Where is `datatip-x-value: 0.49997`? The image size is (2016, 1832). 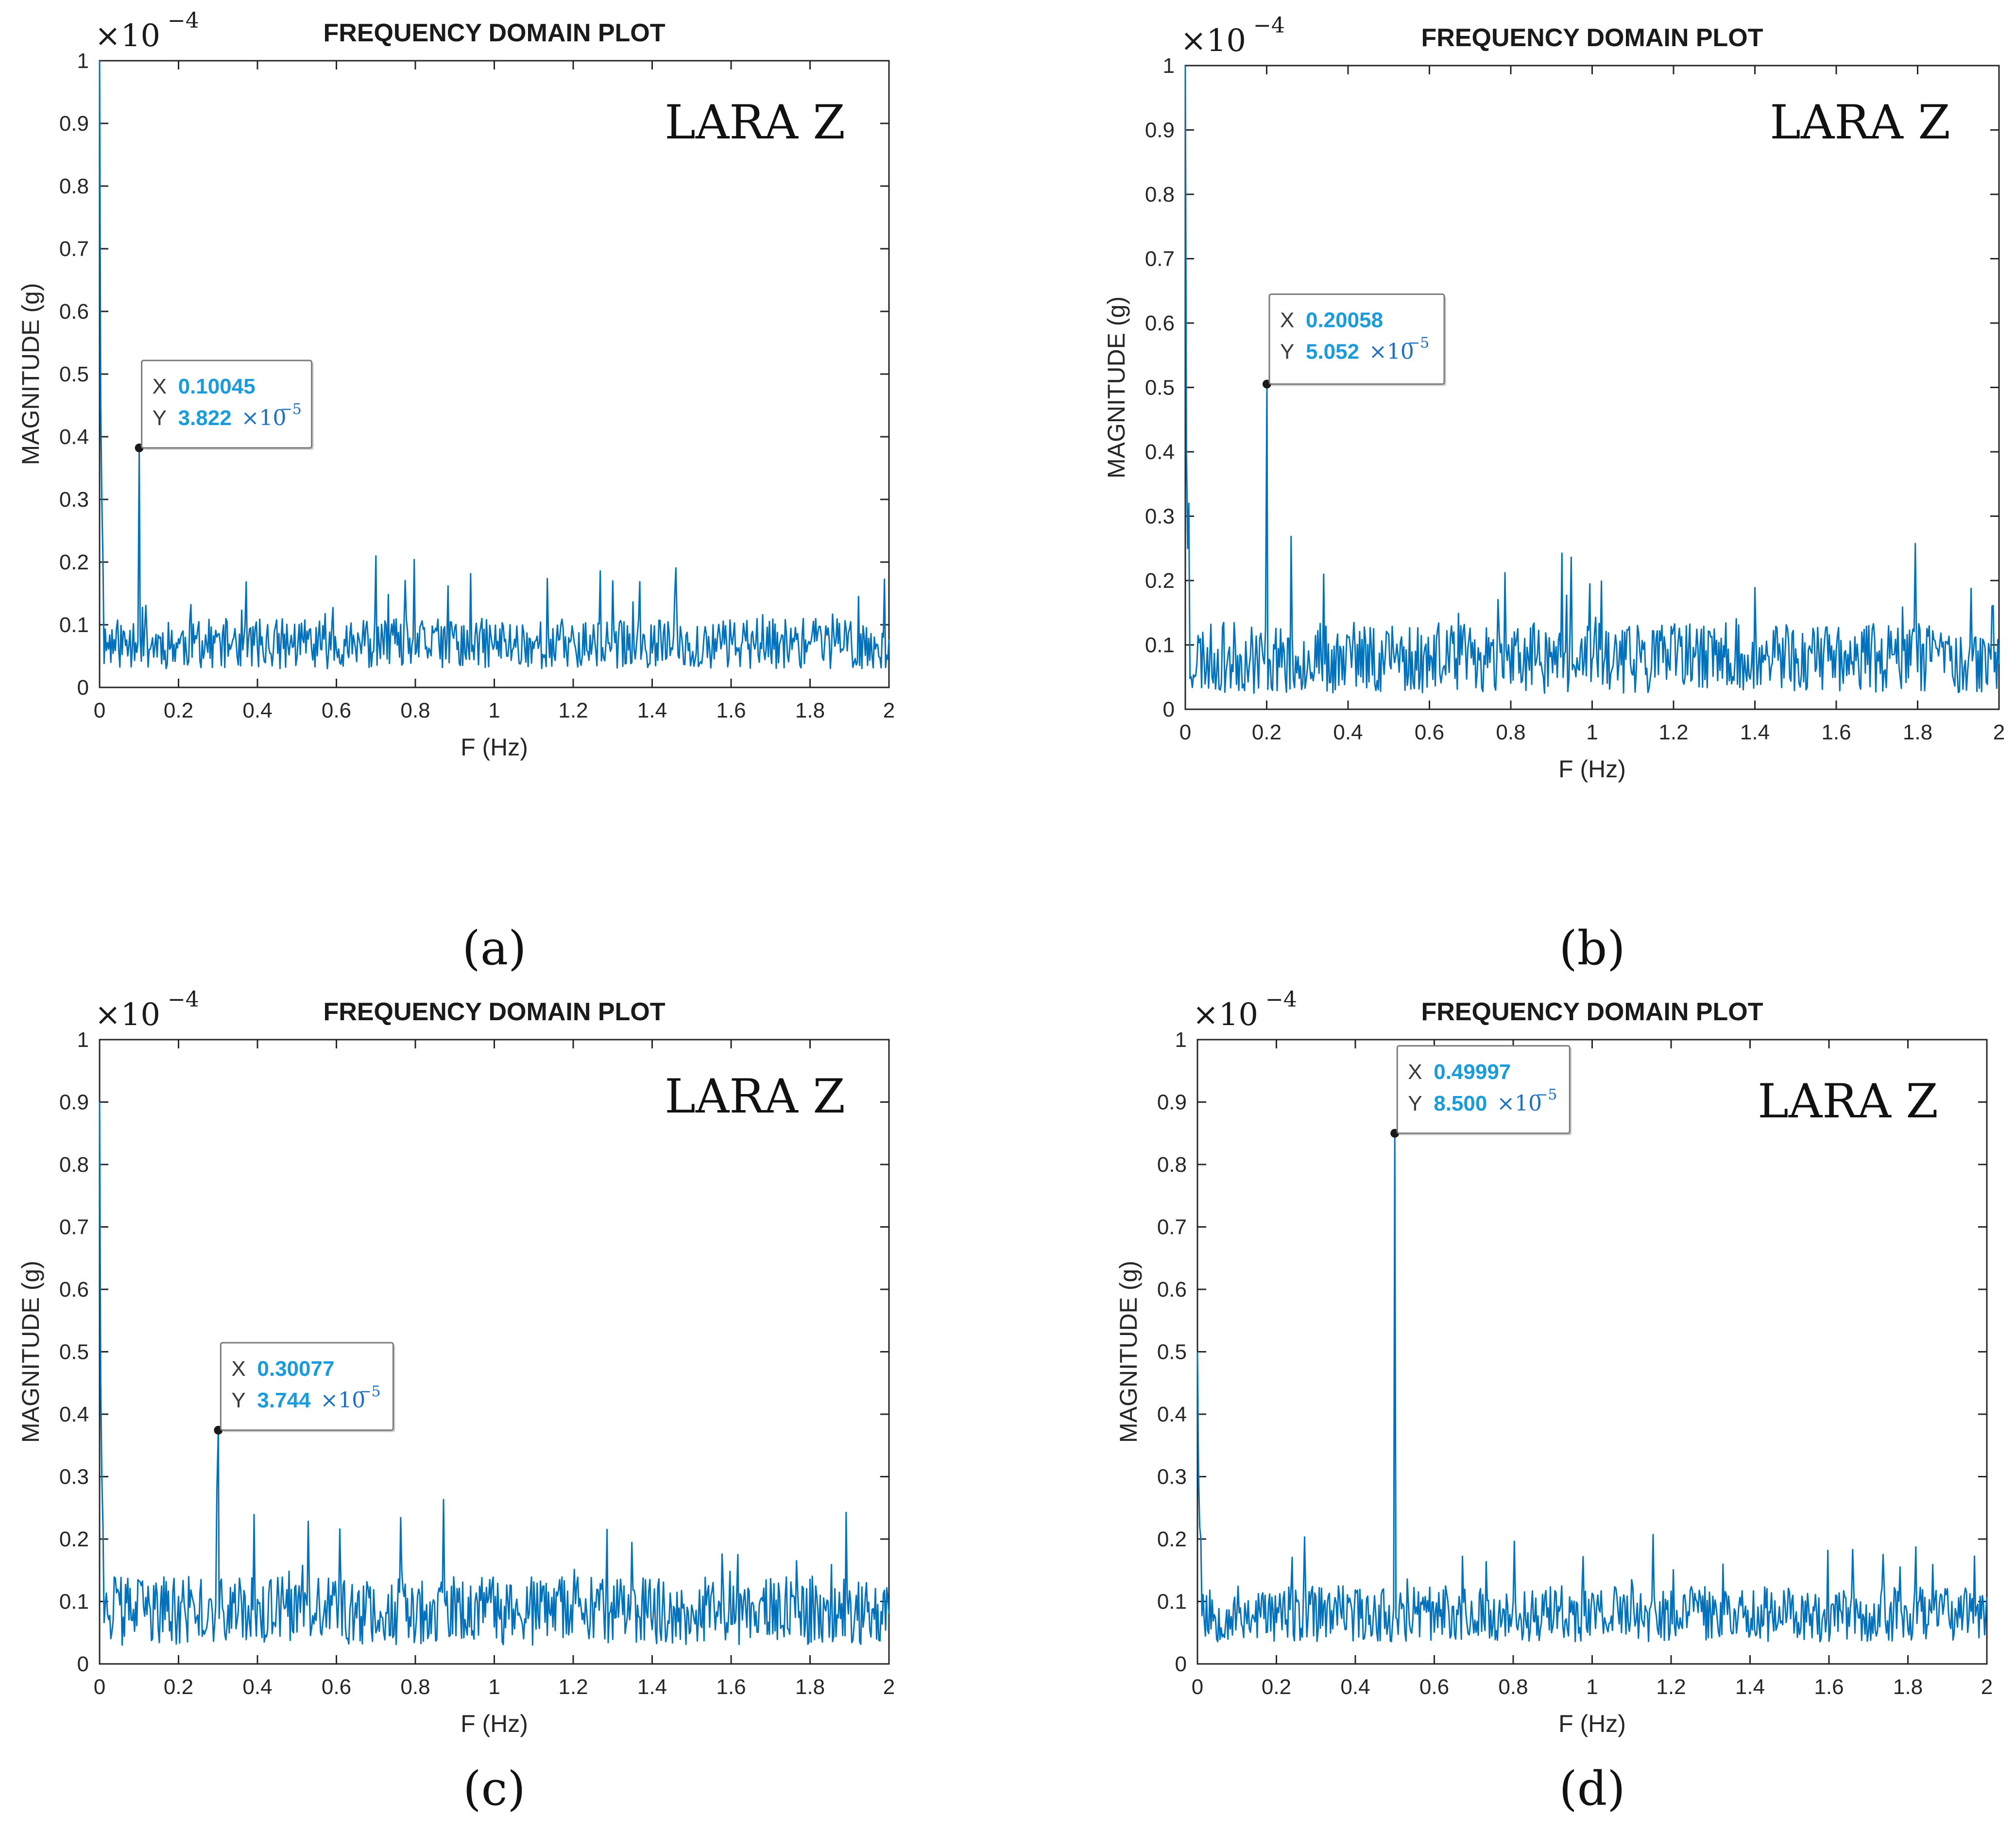 datatip-x-value: 0.49997 is located at coordinates (1472, 1072).